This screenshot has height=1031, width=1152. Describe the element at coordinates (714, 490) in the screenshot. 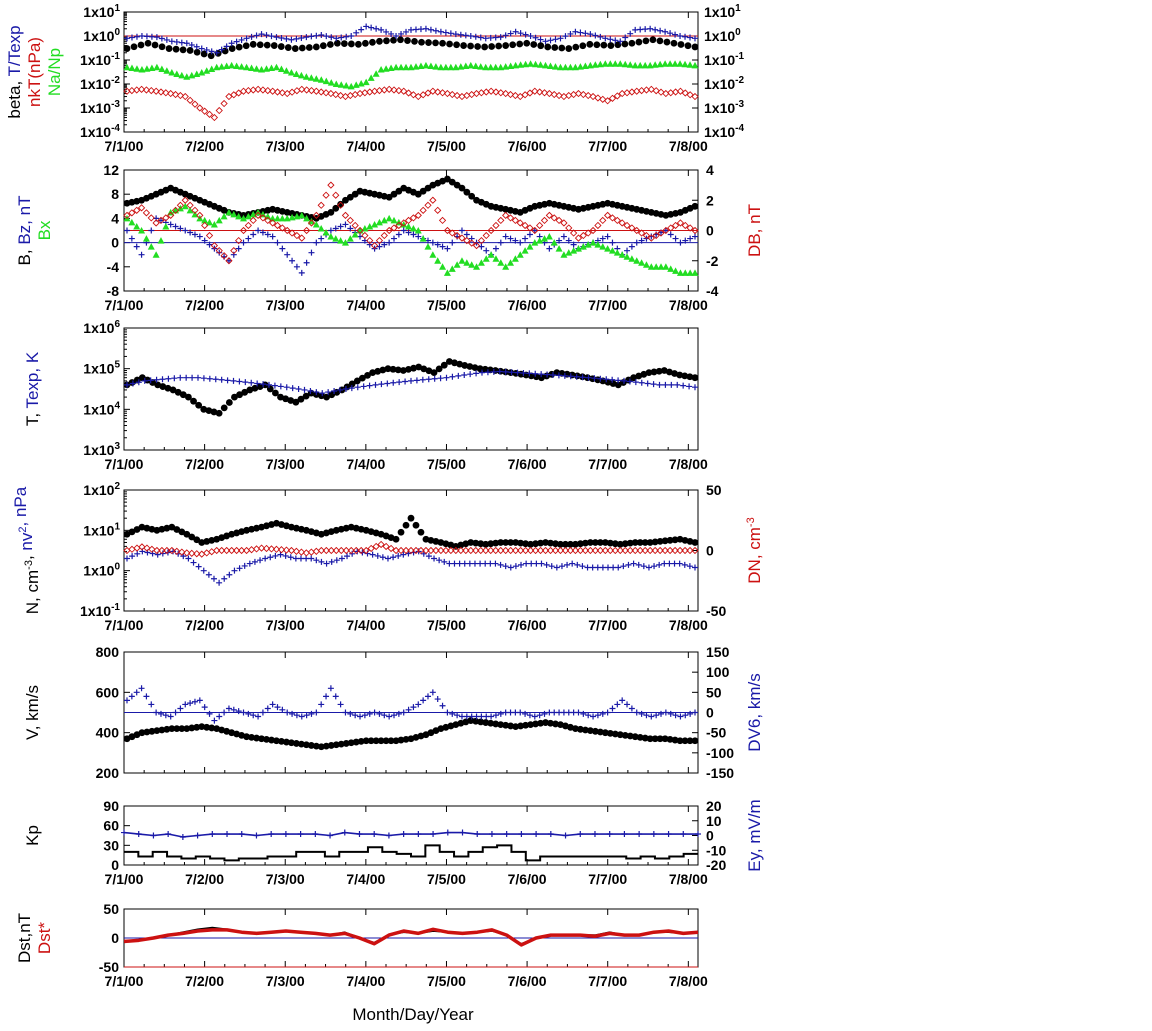

I see `y2-tick-label: 50` at that location.